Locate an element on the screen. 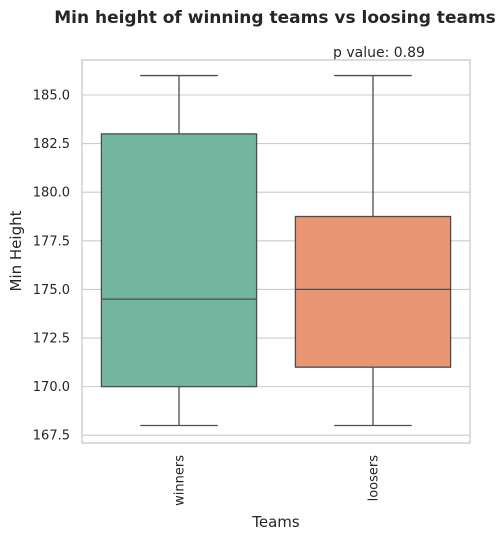 The height and width of the screenshot is (540, 499). y-tick-label: 177.5 is located at coordinates (51, 241).